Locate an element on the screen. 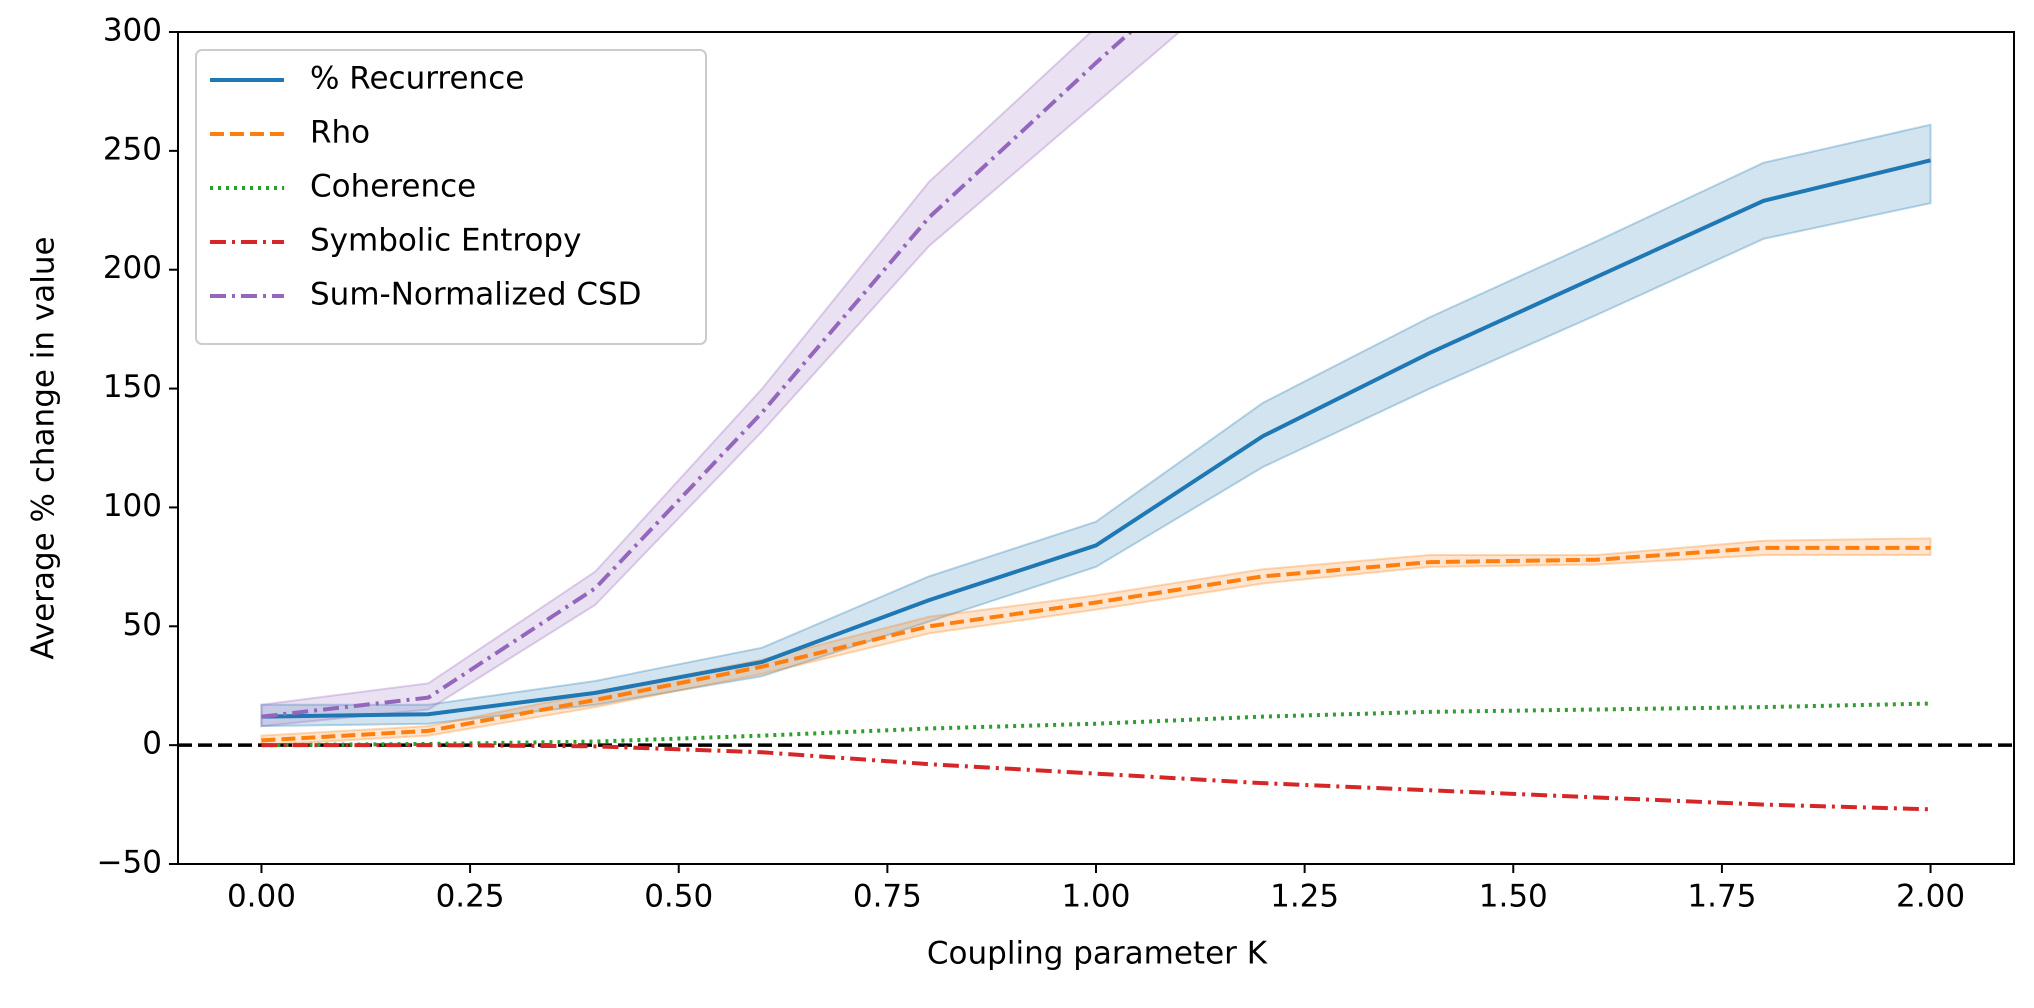  x-tick-label: 1.75 is located at coordinates (1721, 897).